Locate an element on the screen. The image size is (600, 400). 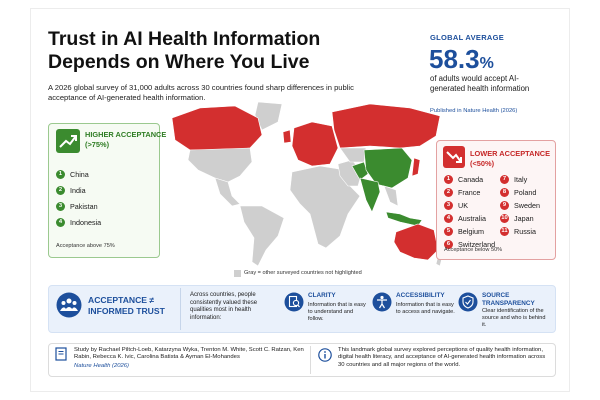
country-rank: 9 is located at coordinates (504, 205).